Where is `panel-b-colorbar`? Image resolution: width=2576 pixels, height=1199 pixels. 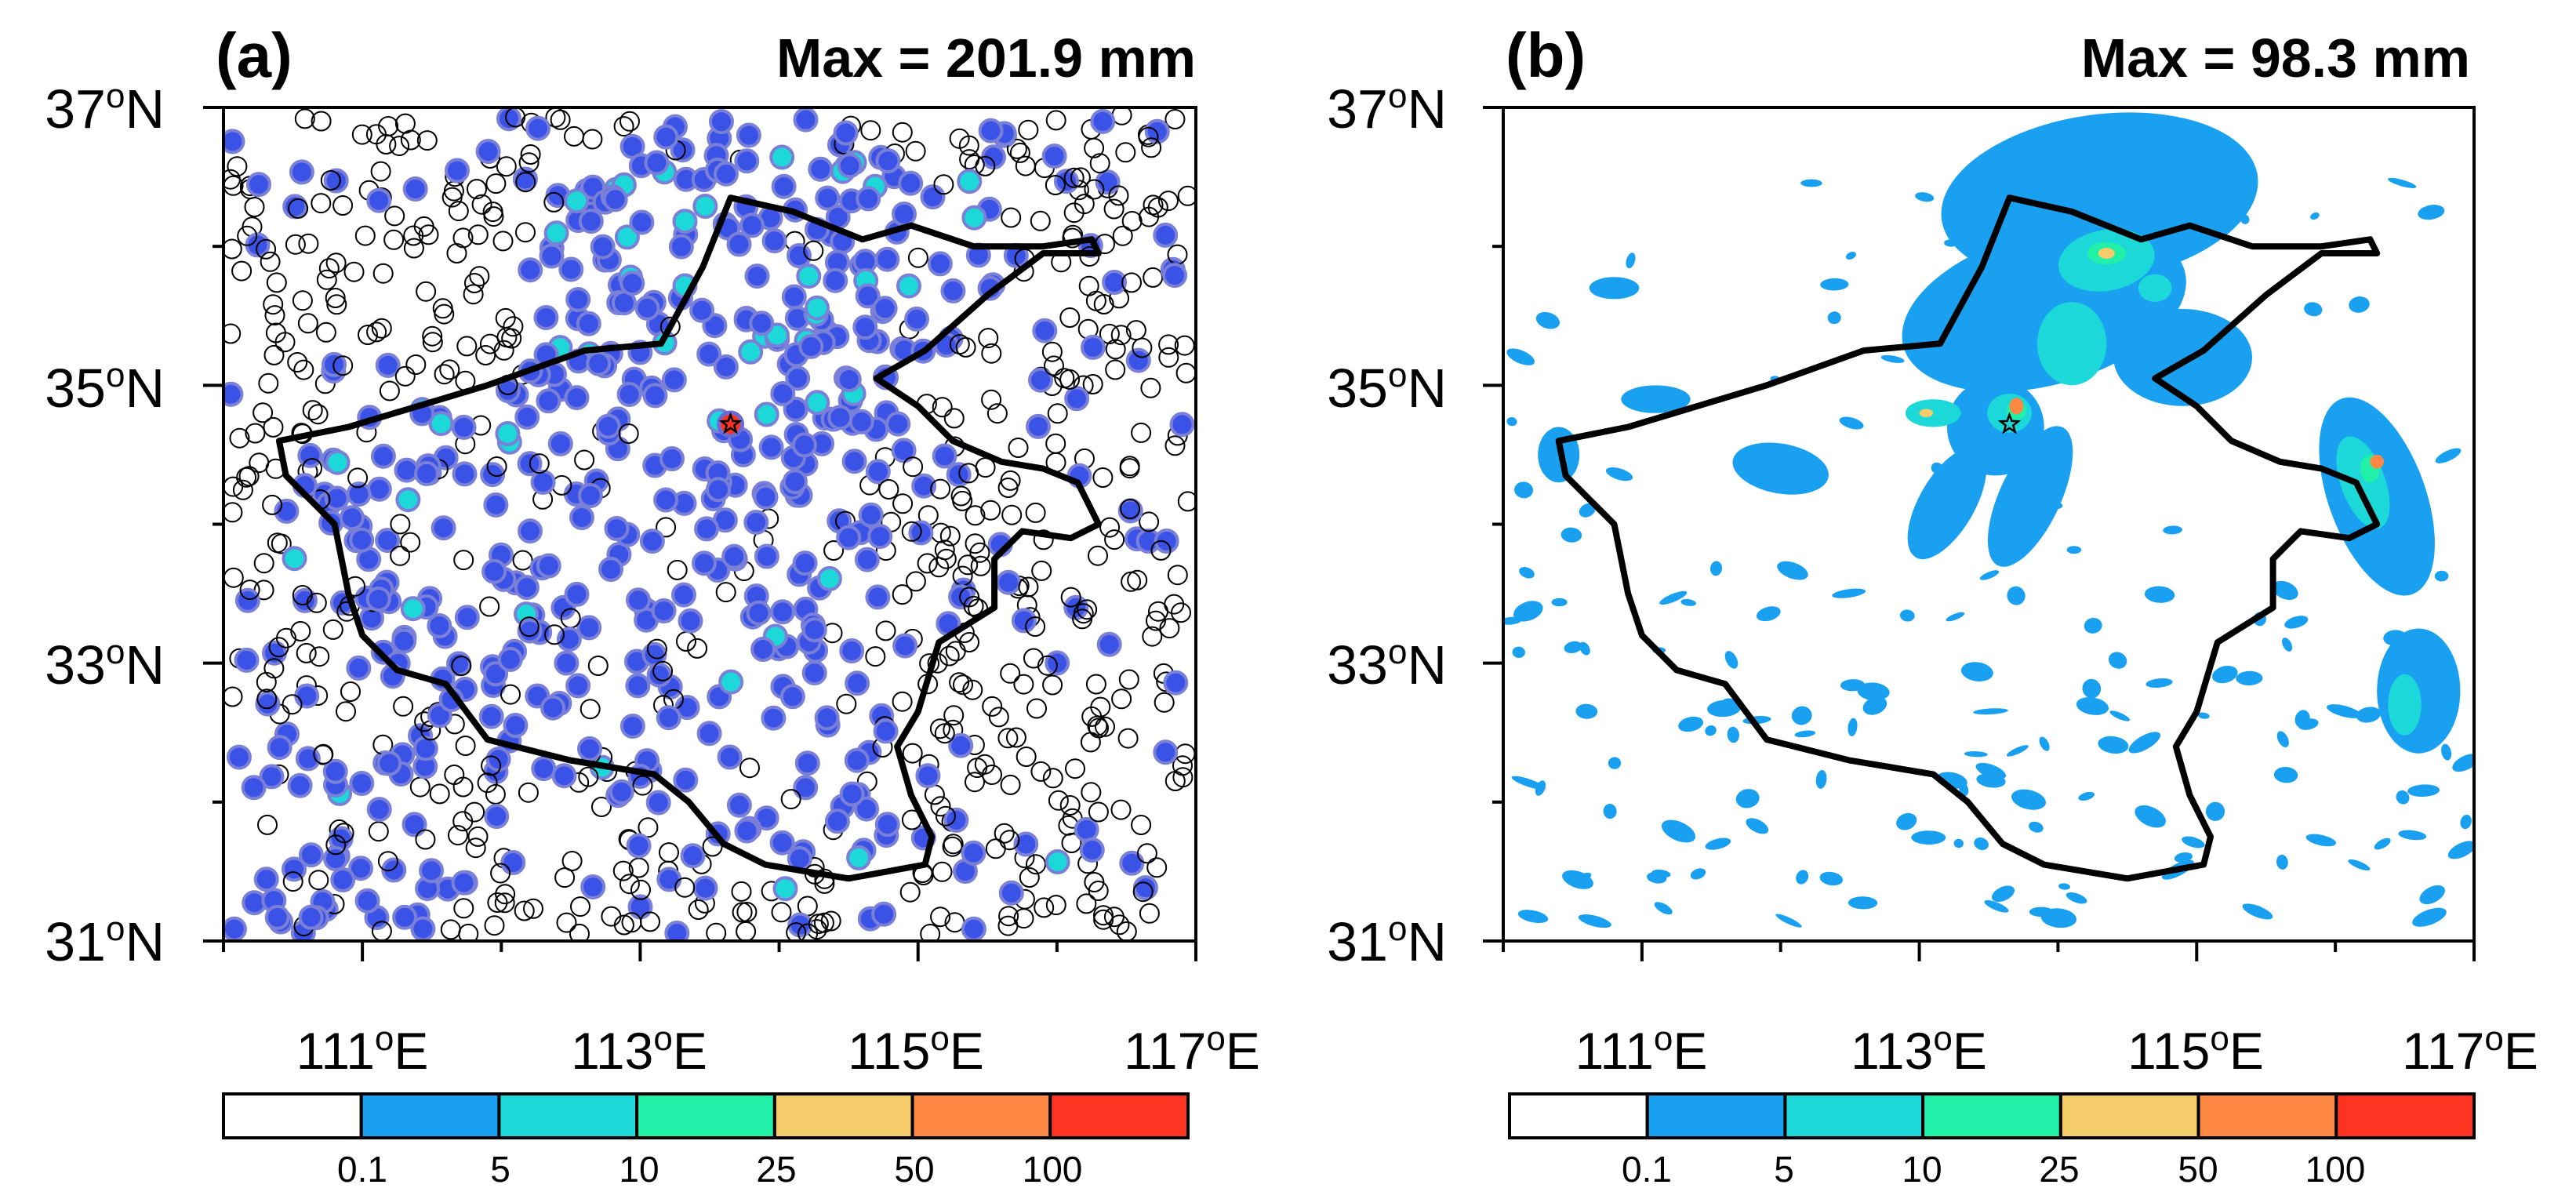 panel-b-colorbar is located at coordinates (1992, 1115).